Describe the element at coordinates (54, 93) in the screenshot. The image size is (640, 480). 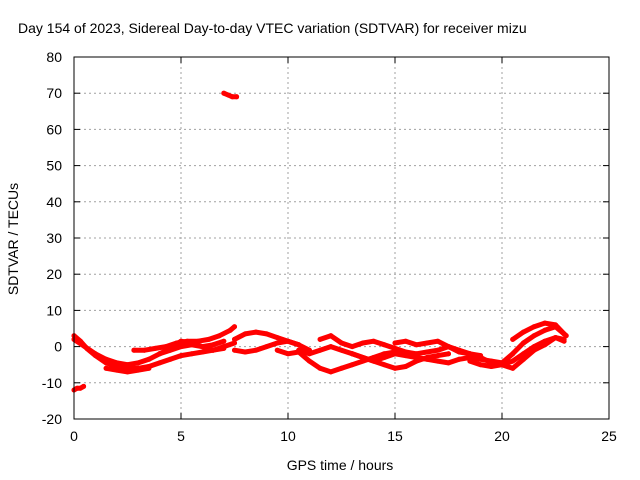
I see `y-tick-label: 70` at that location.